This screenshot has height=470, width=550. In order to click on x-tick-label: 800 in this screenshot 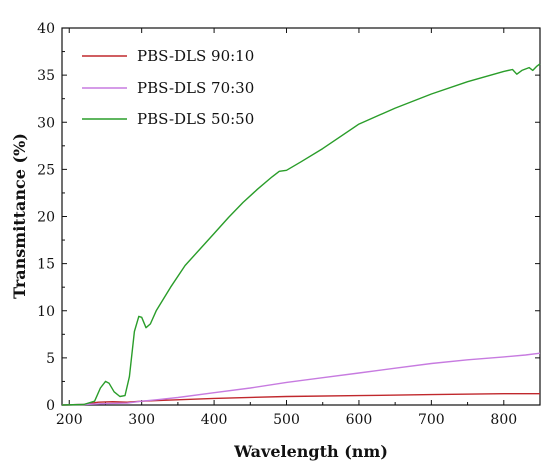, I will do `click(503, 420)`.